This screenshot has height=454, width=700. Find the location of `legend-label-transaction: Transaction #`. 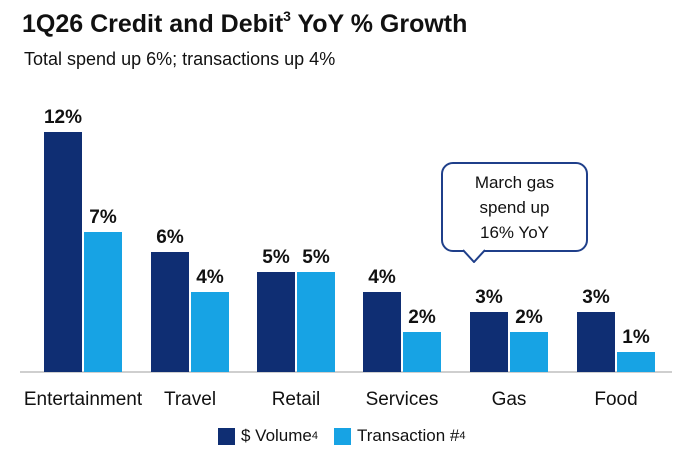

legend-label-transaction: Transaction # is located at coordinates (408, 435).